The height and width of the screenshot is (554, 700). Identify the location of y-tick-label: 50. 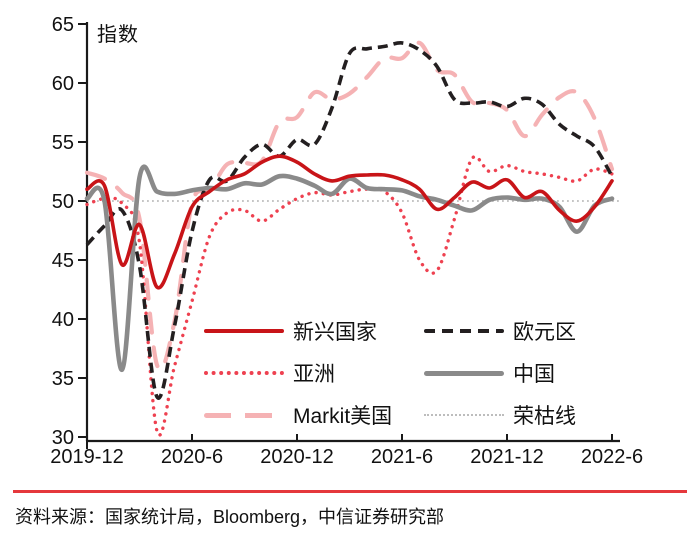
(63, 202).